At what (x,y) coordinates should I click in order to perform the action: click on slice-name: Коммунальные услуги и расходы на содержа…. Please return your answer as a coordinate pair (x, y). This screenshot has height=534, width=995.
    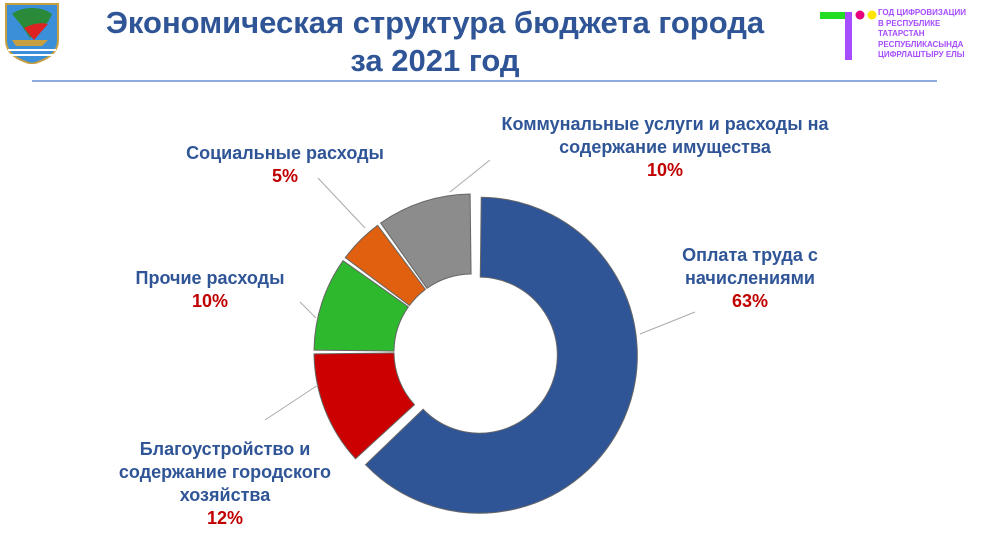
    Looking at the image, I should click on (665, 135).